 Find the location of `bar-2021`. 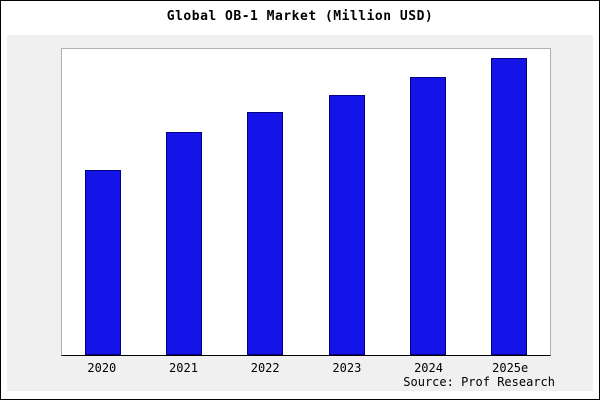

bar-2021 is located at coordinates (183, 243).